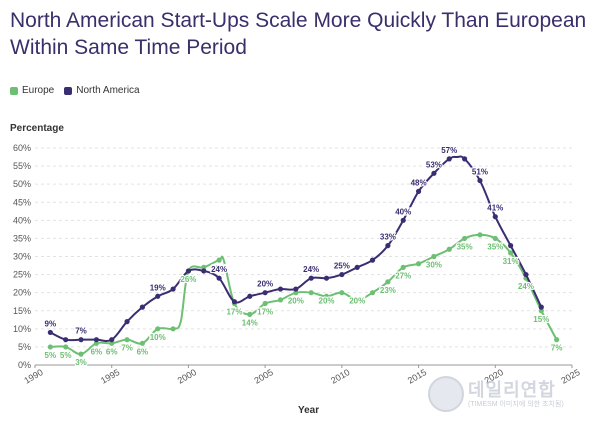 The height and width of the screenshot is (434, 599). Describe the element at coordinates (449, 150) in the screenshot. I see `data-label-north-america: 57%` at that location.